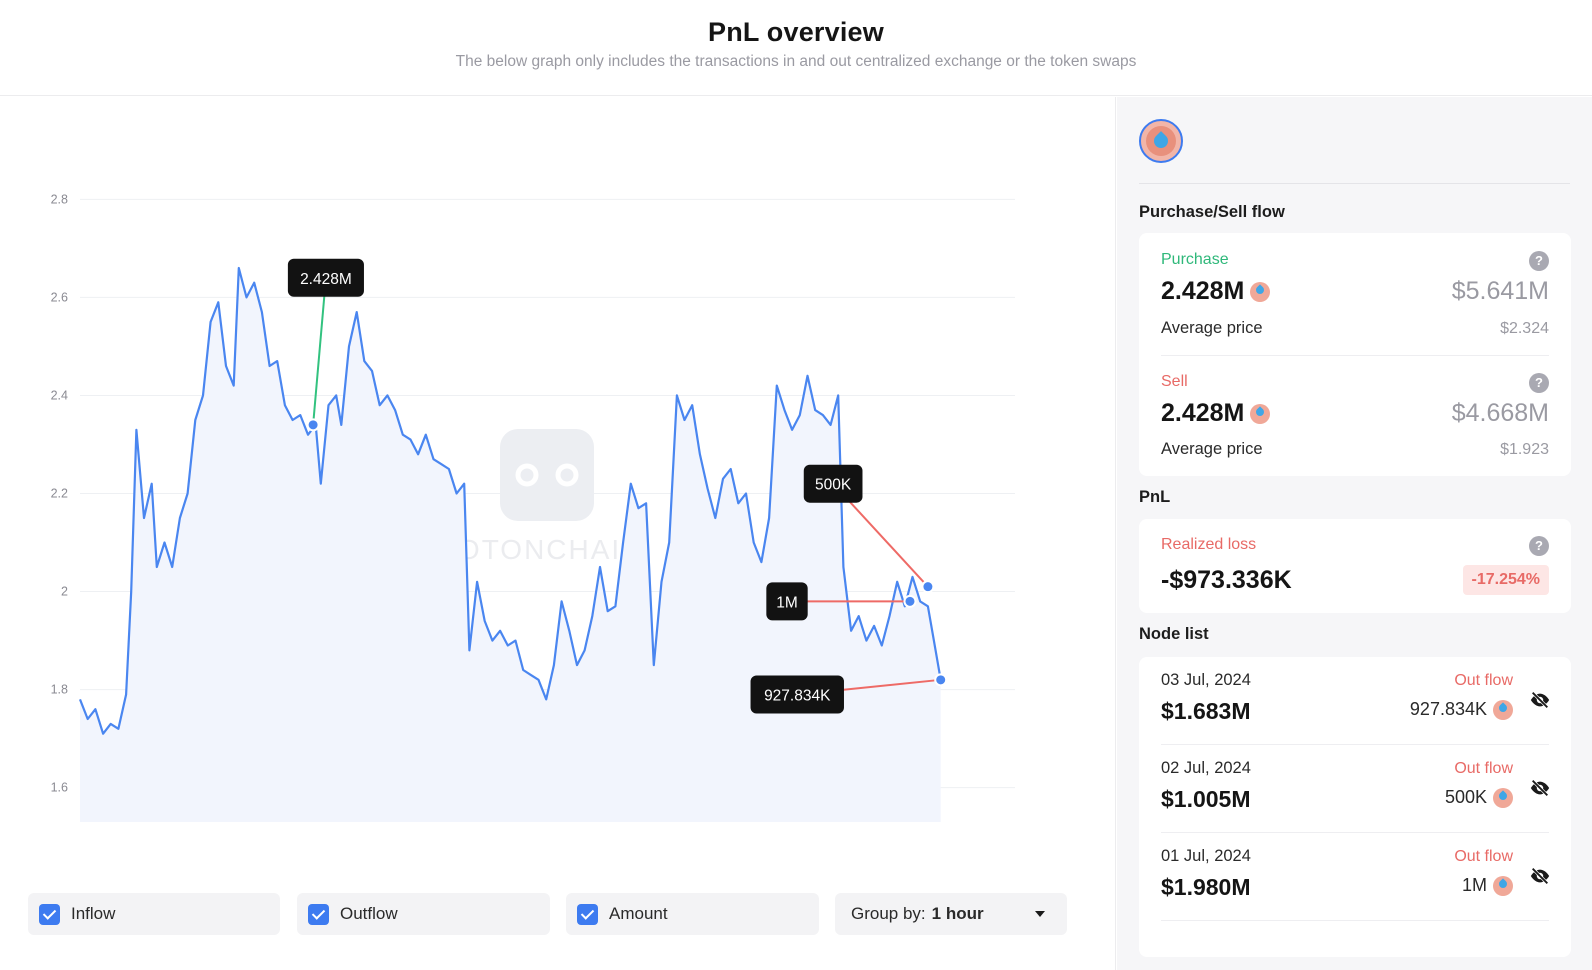  I want to click on sell-avg-label: Average price, so click(1212, 449).